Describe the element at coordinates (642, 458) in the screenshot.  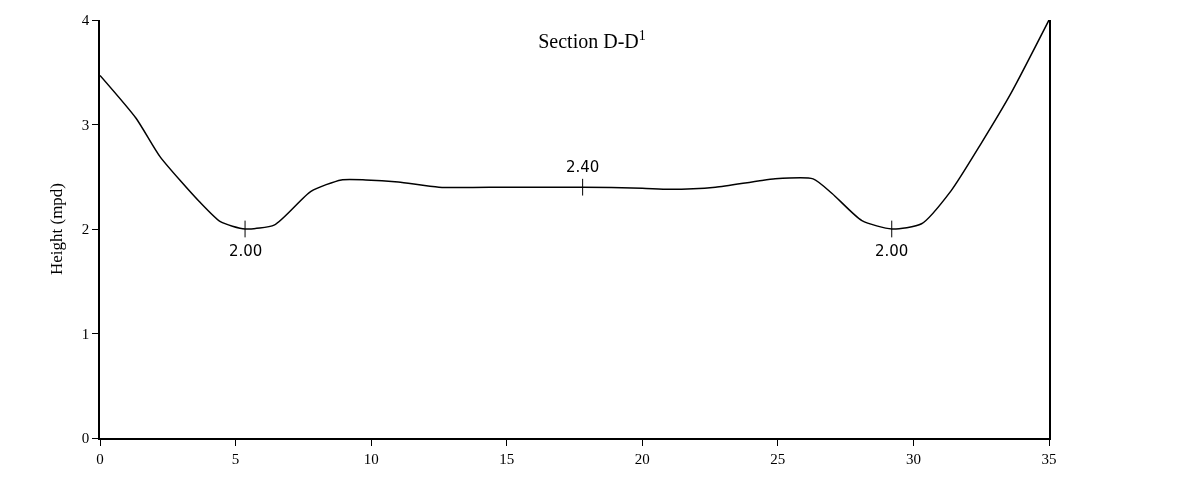
I see `x-tick-label: 20` at that location.